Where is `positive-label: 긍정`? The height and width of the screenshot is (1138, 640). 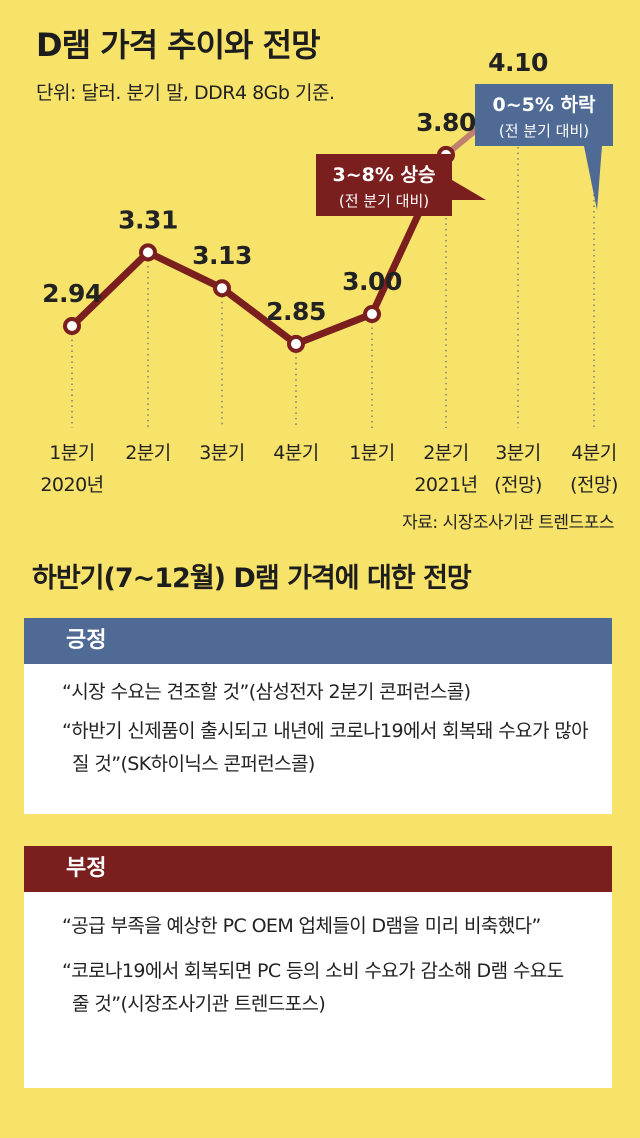
positive-label: 긍정 is located at coordinates (86, 640).